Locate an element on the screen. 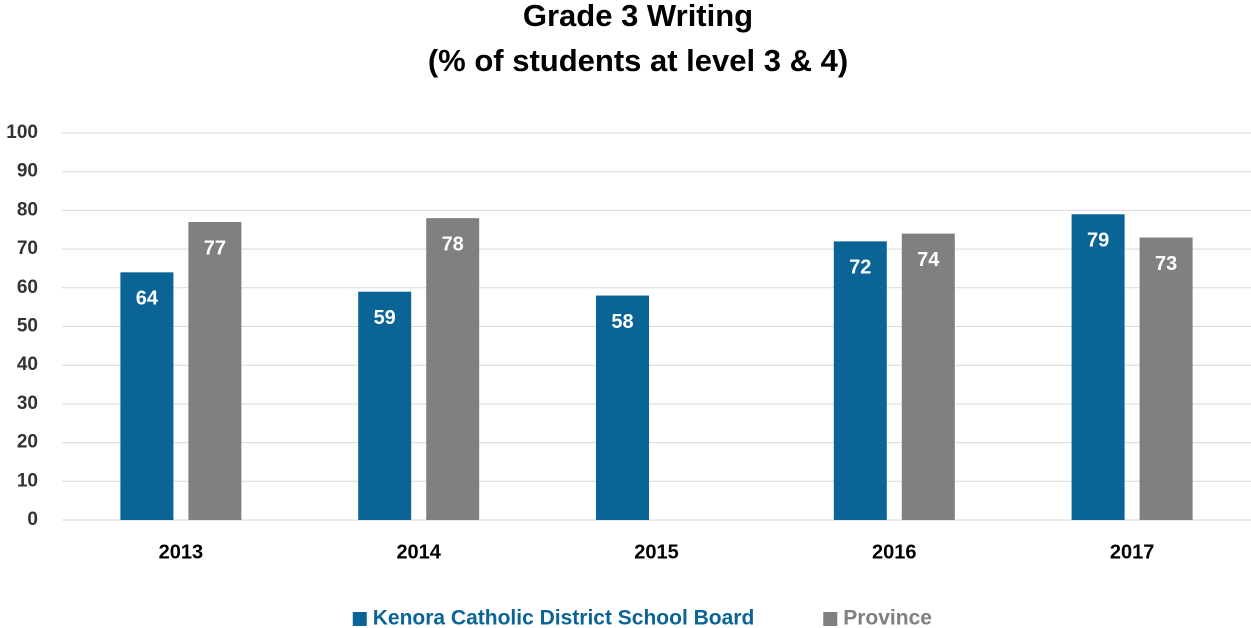  x-tick-label: 2017 is located at coordinates (1132, 552).